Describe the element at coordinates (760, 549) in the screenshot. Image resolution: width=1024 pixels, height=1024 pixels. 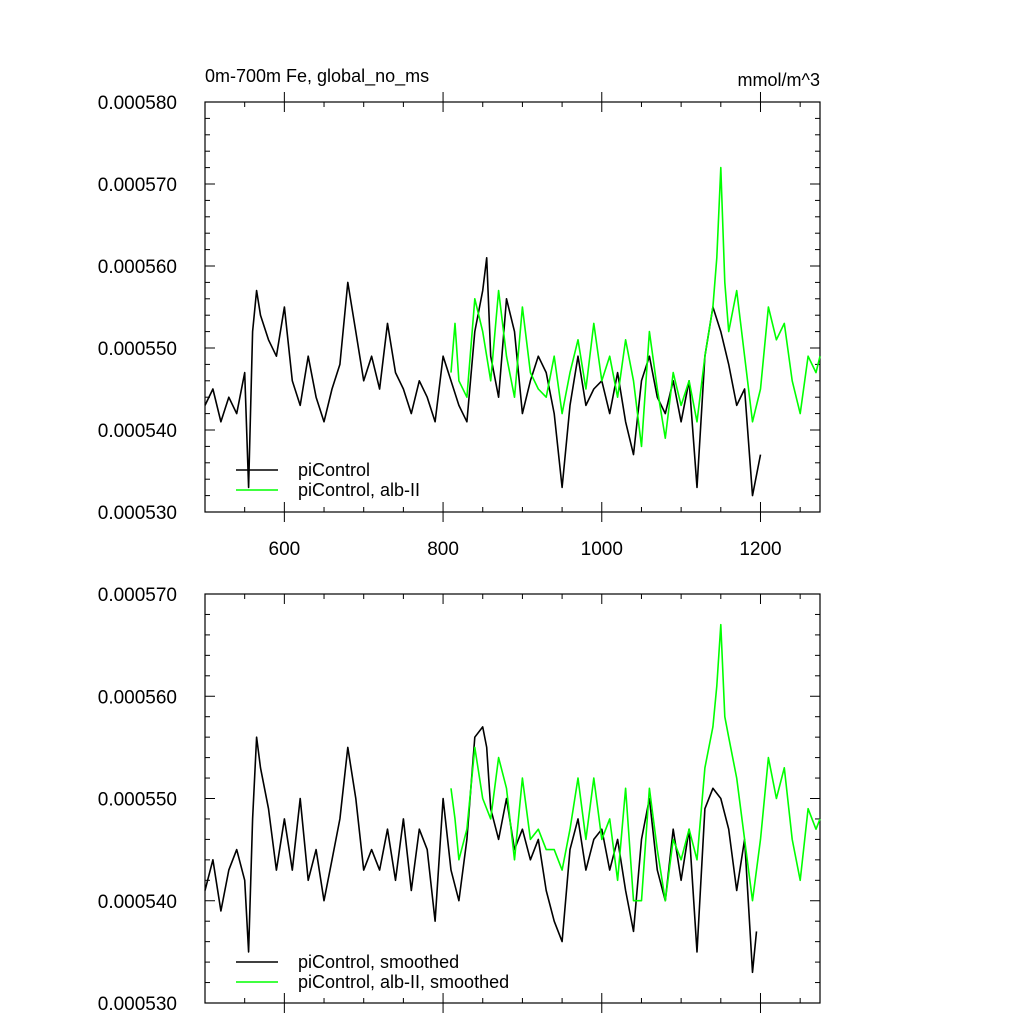
I see `x-tick-label: 1200` at that location.